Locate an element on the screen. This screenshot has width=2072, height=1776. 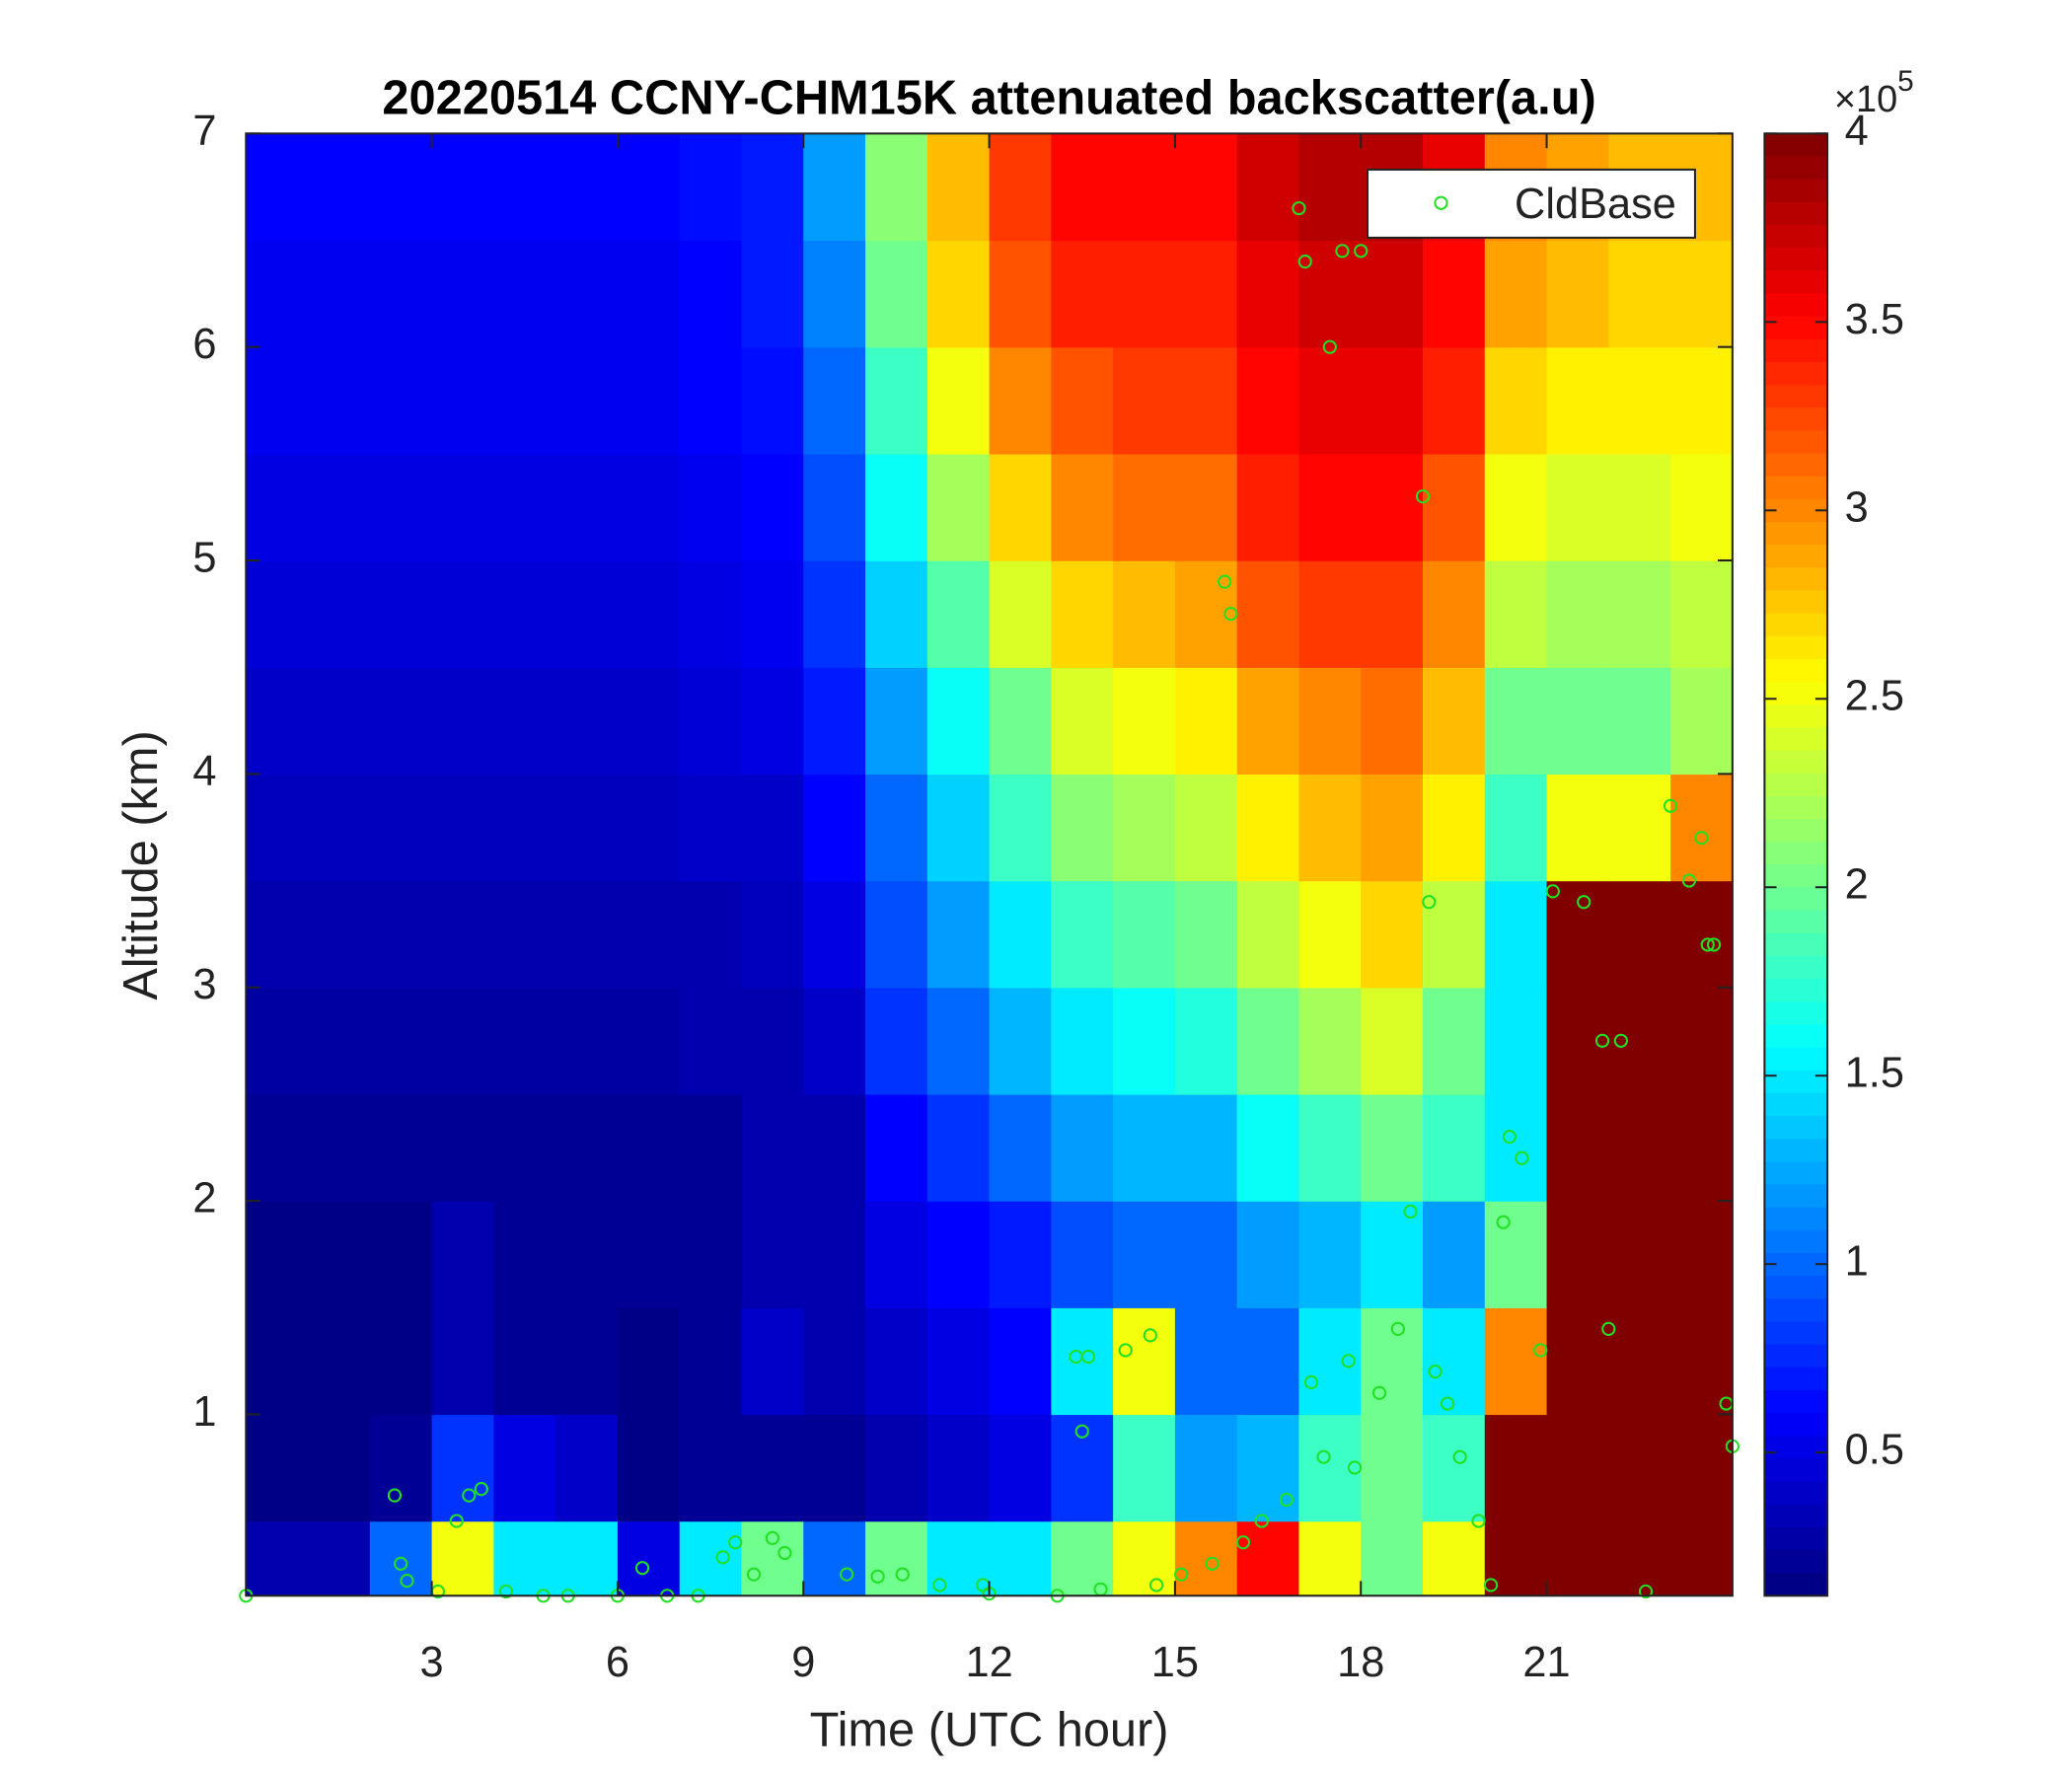
y-tick-label: 5 is located at coordinates (204, 558).